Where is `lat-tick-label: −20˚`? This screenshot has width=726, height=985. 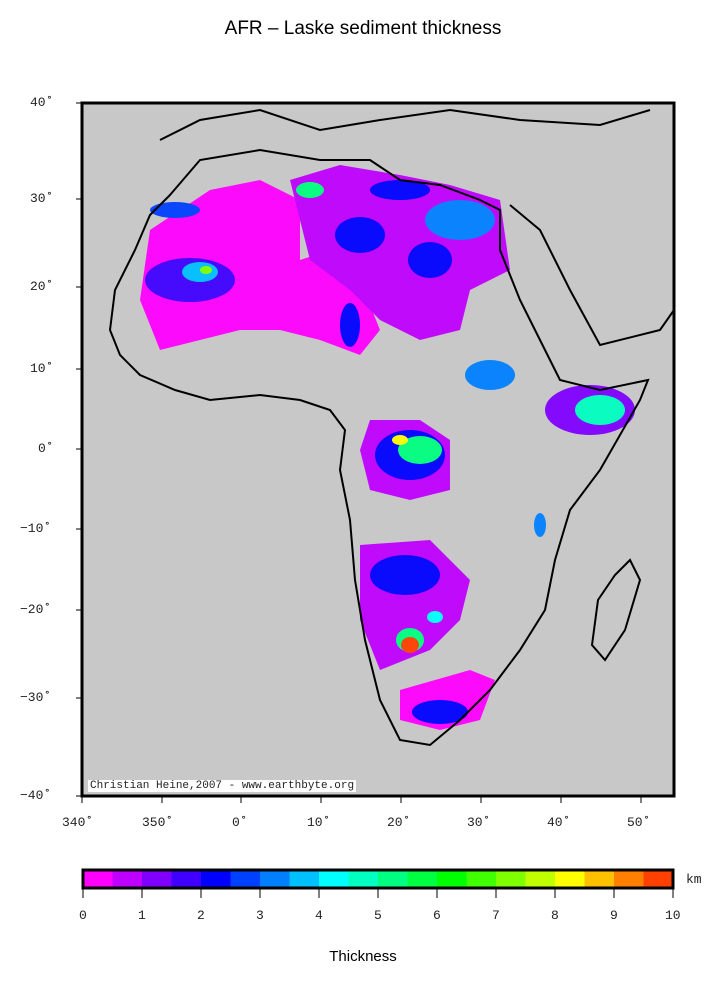 lat-tick-label: −20˚ is located at coordinates (36, 609).